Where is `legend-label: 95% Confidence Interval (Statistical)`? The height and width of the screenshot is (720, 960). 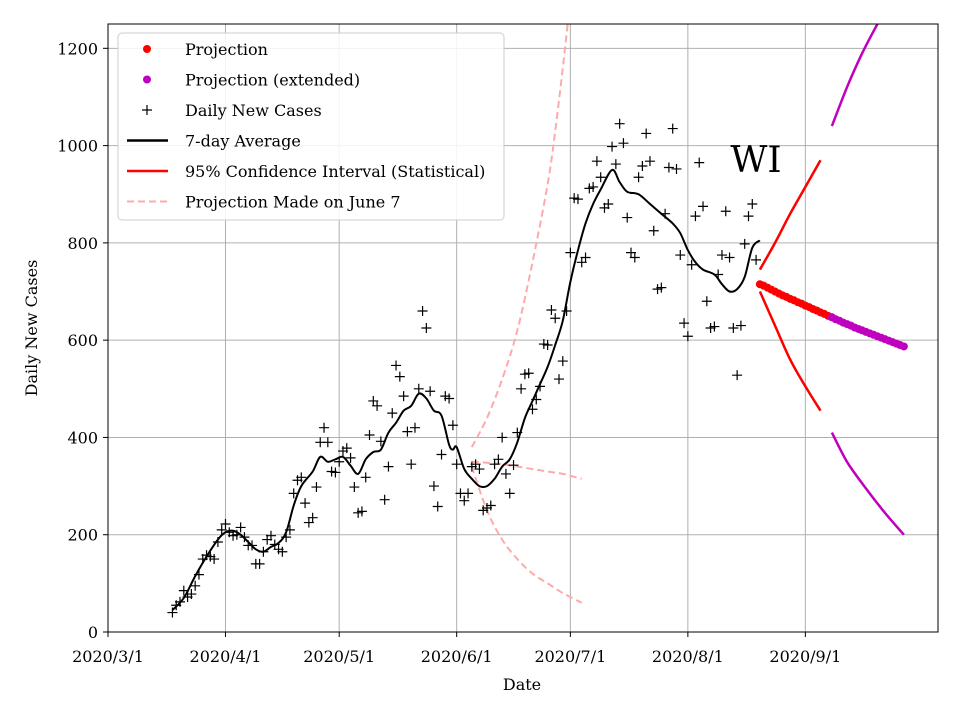
legend-label: 95% Confidence Interval (Statistical) is located at coordinates (335, 171).